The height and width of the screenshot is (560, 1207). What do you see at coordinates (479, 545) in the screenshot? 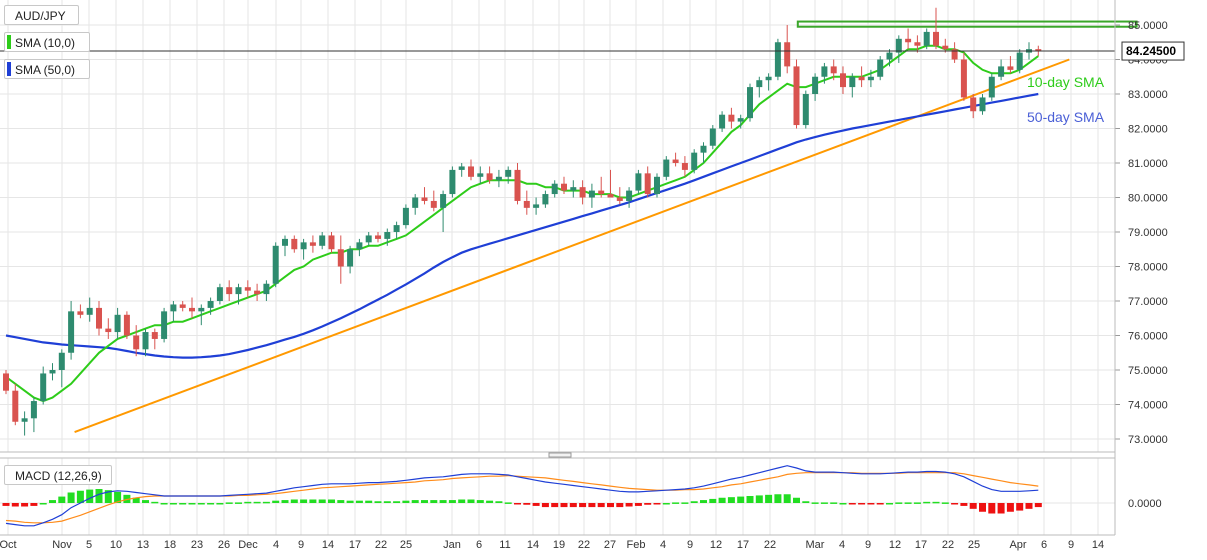
I see `x-tick-label: 6` at bounding box center [479, 545].